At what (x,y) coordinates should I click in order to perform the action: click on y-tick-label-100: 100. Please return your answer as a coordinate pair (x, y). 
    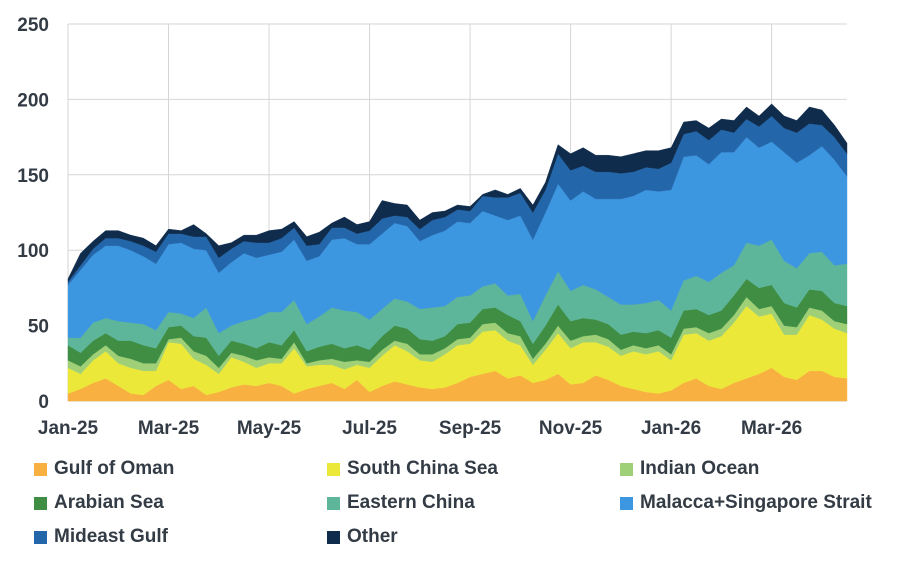
    Looking at the image, I should click on (33, 251).